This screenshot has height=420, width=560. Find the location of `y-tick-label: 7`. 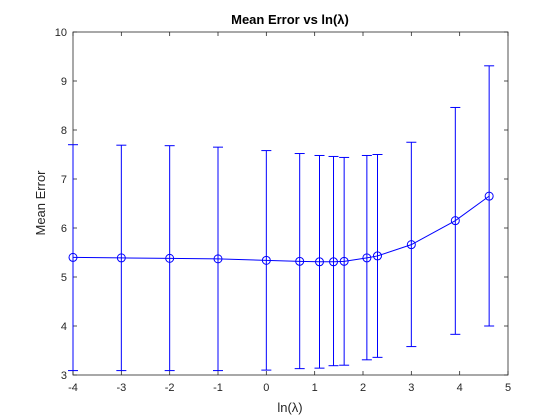

y-tick-label: 7 is located at coordinates (64, 180).